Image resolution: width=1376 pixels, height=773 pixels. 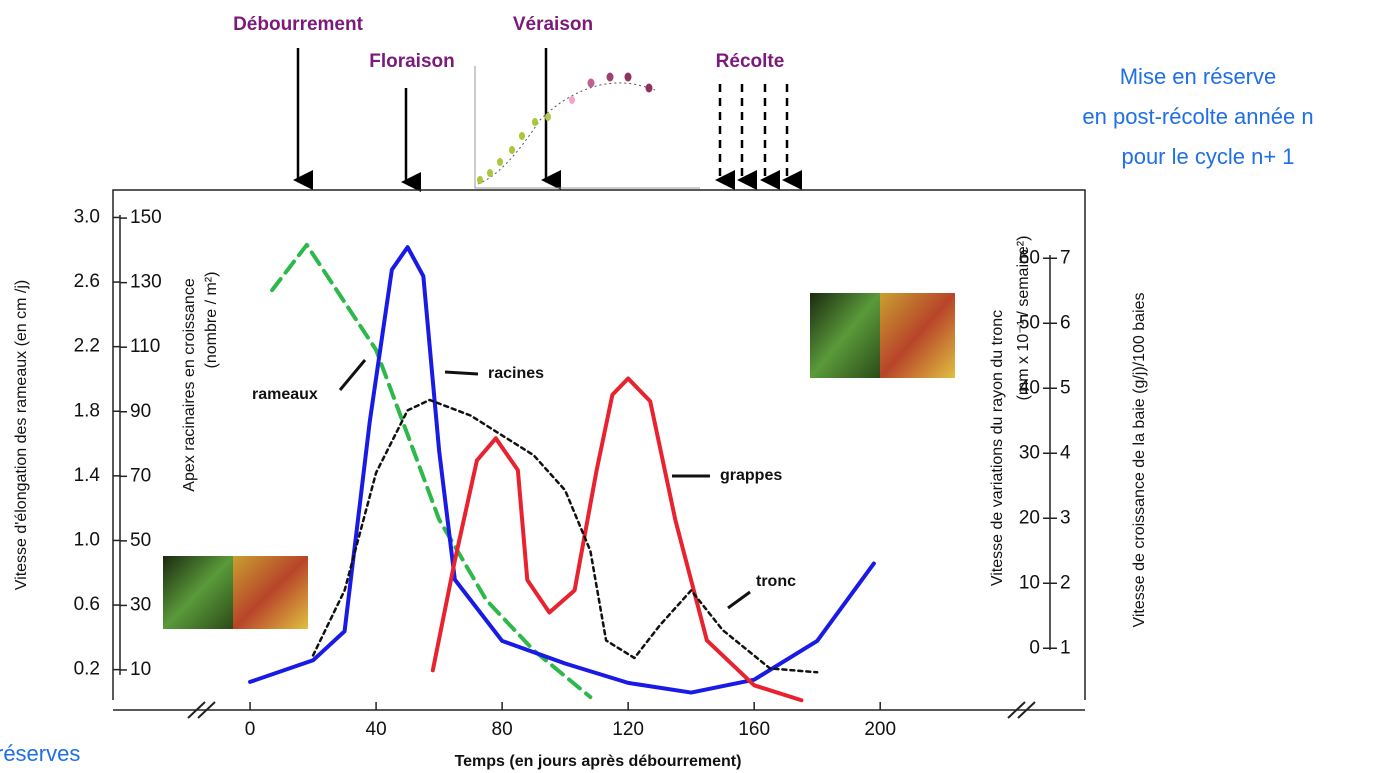 I want to click on note: pour le cycle n+ 1, so click(x=1207, y=156).